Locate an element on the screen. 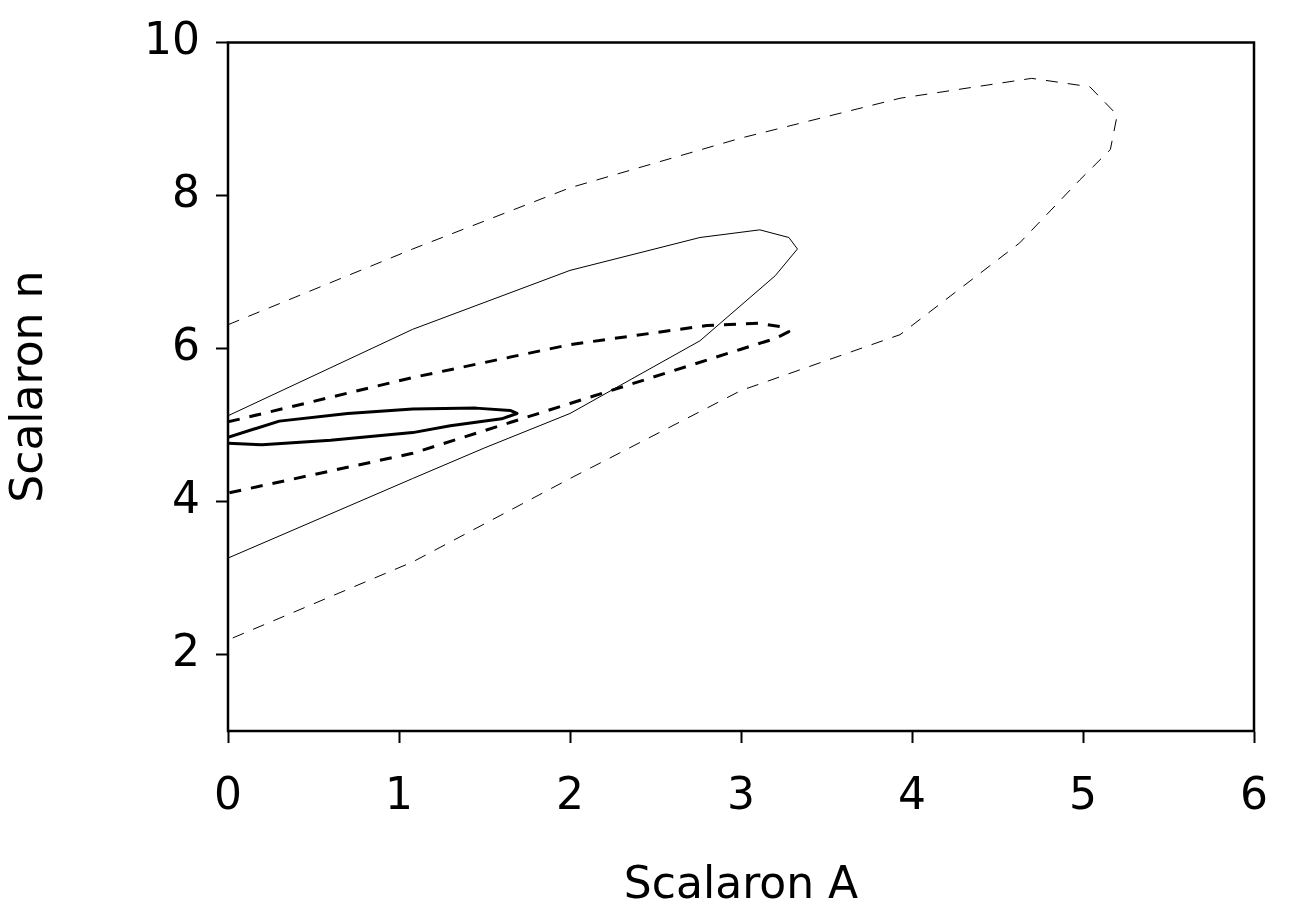 The width and height of the screenshot is (1299, 917). y-tick-label: 10 is located at coordinates (172, 38).